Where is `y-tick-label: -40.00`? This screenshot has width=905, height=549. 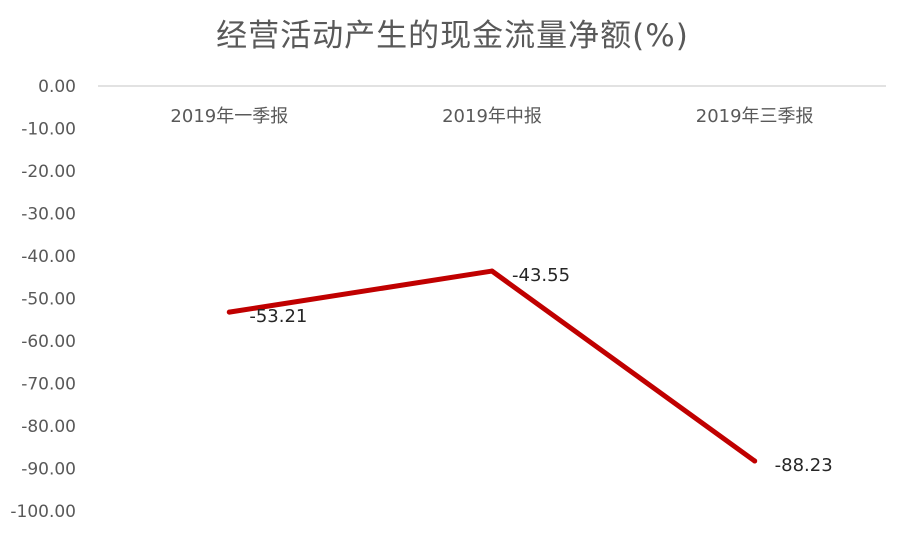
y-tick-label: -40.00 is located at coordinates (48, 257).